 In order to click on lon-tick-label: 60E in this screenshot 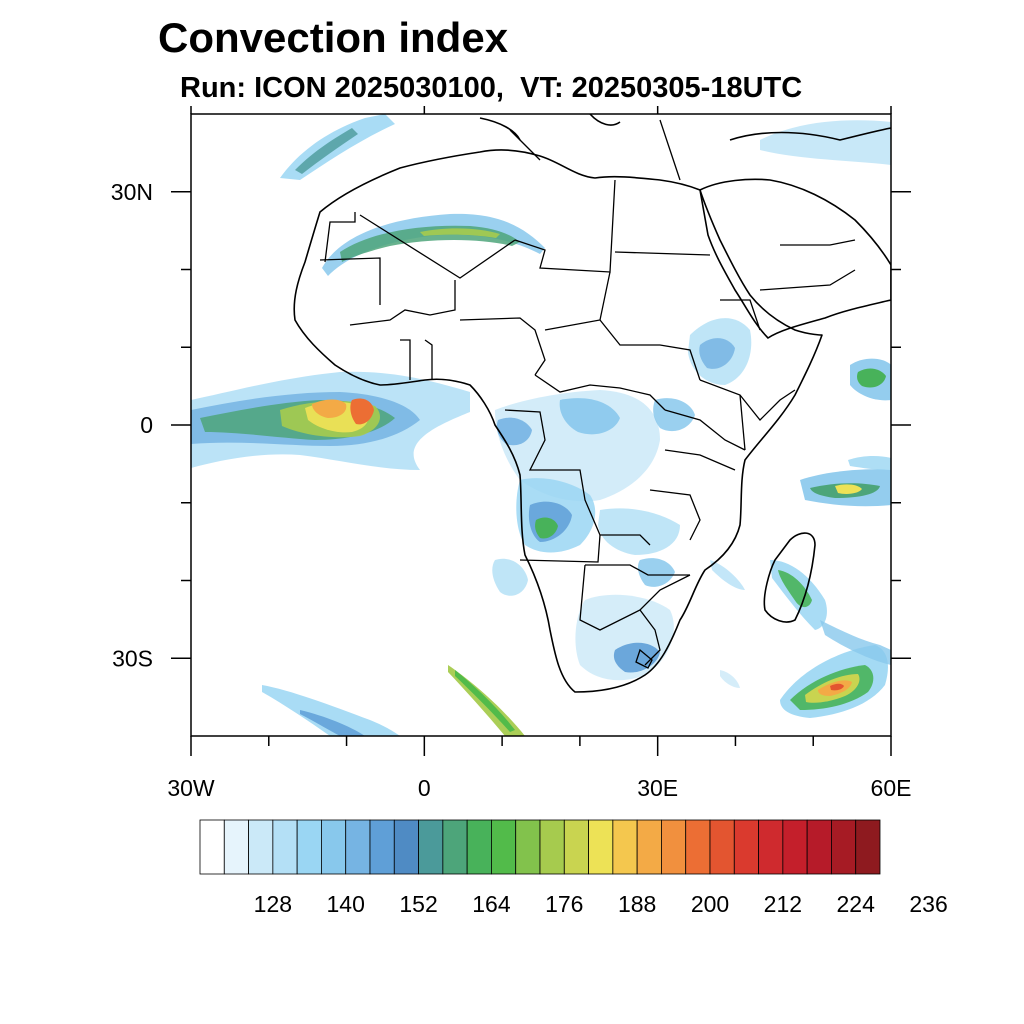, I will do `click(891, 788)`.